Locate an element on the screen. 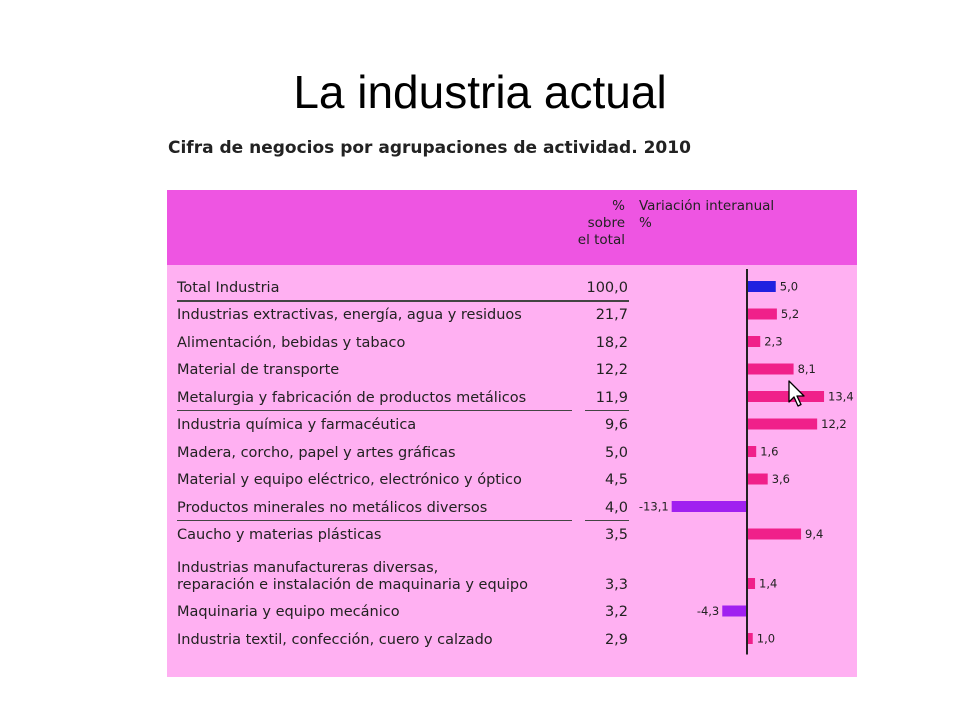  table-row: Material de transporte 12,2 is located at coordinates (512, 370).